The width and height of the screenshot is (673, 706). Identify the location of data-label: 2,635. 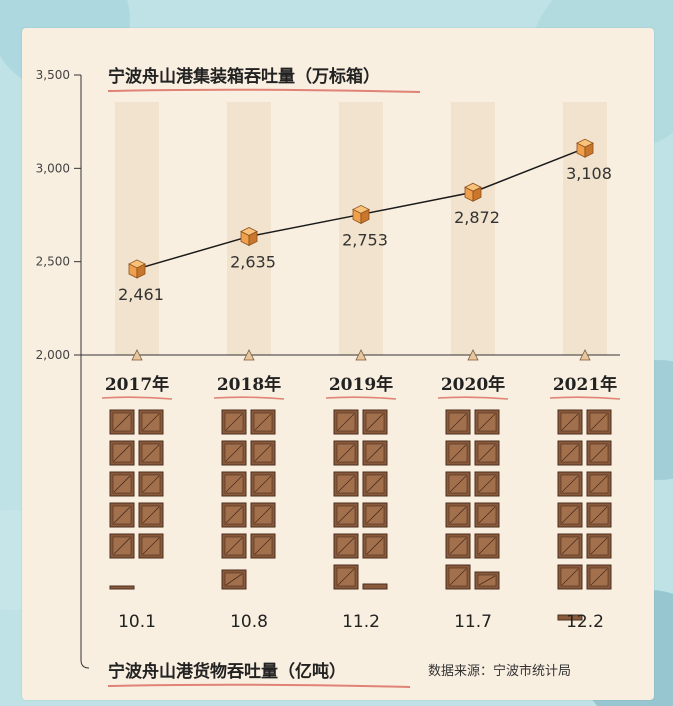
(253, 261).